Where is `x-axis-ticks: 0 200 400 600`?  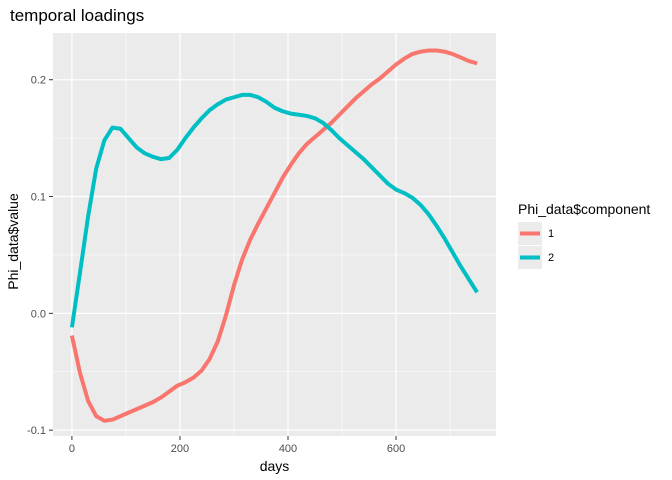 x-axis-ticks: 0 200 400 600 is located at coordinates (237, 445).